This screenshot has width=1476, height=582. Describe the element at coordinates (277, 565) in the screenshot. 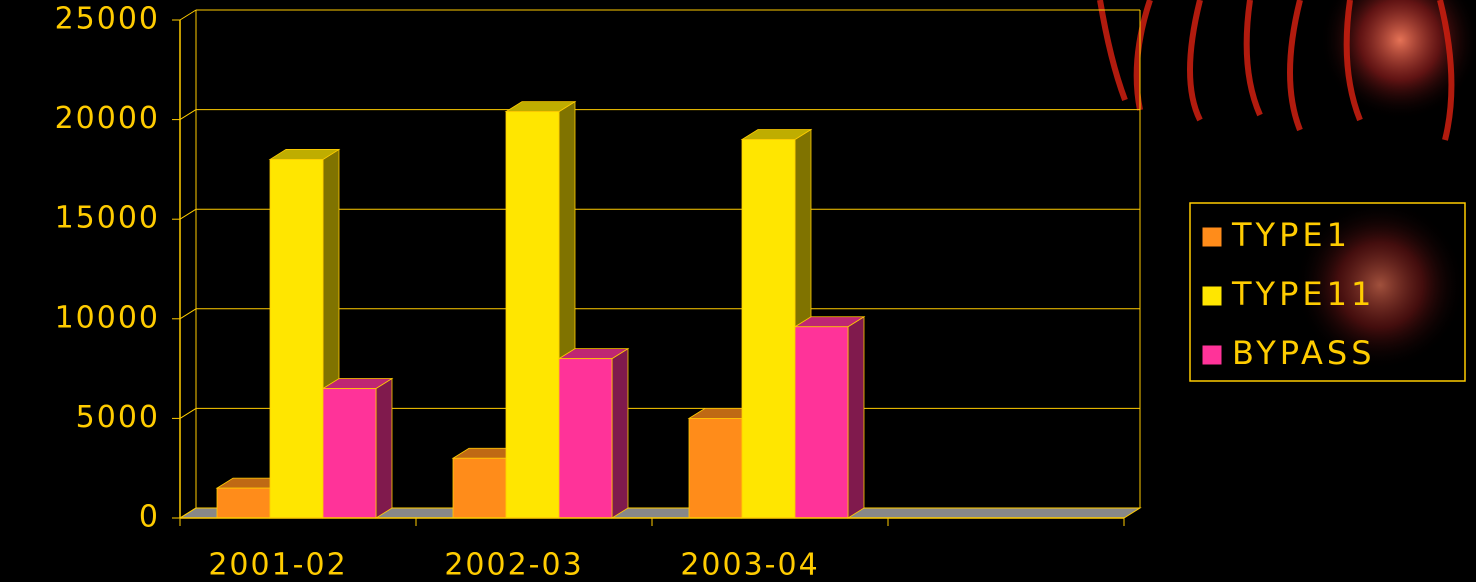

I see `x-tick-label: 2001-02` at that location.